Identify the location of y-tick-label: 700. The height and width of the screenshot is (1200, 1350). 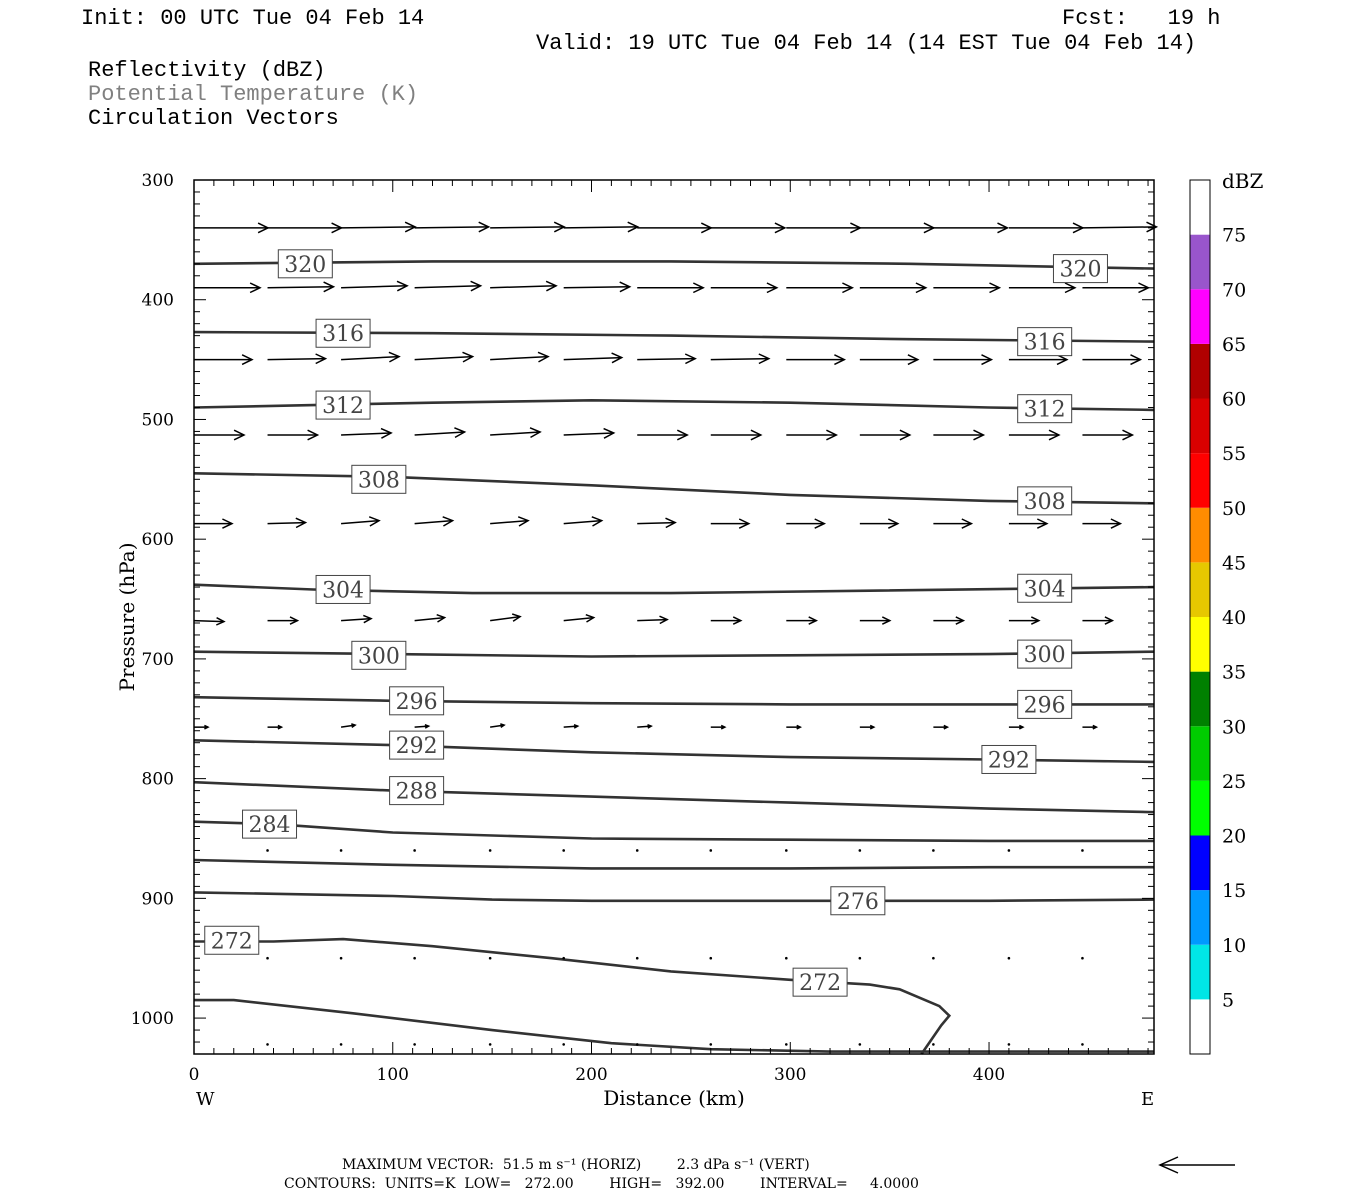
(158, 660).